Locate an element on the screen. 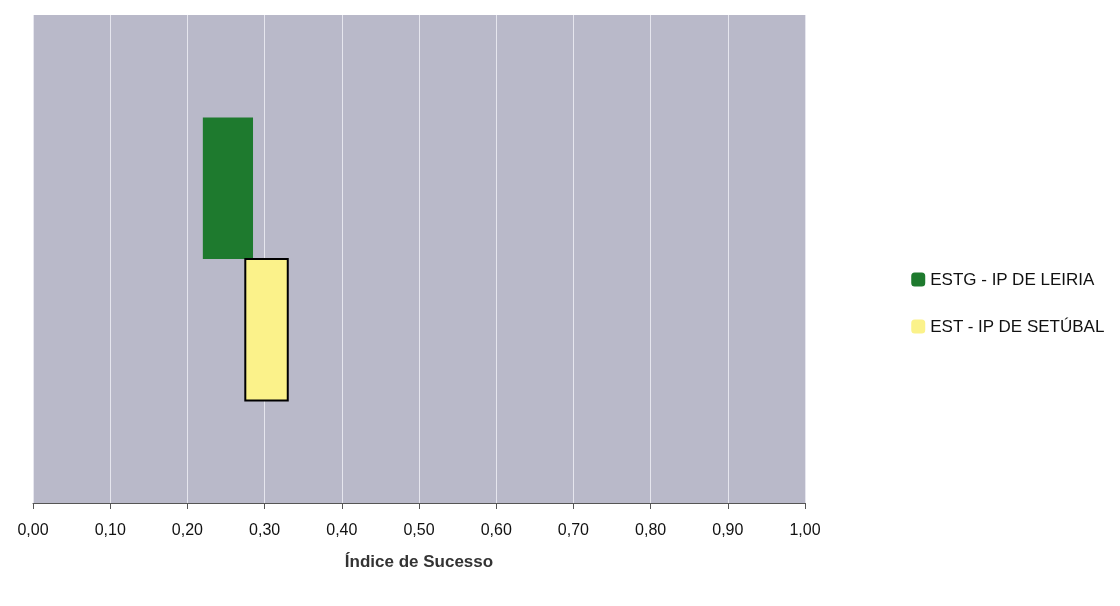 The height and width of the screenshot is (606, 1120). legend-label: ESTG - IP DE LEIRIA is located at coordinates (1012, 279).